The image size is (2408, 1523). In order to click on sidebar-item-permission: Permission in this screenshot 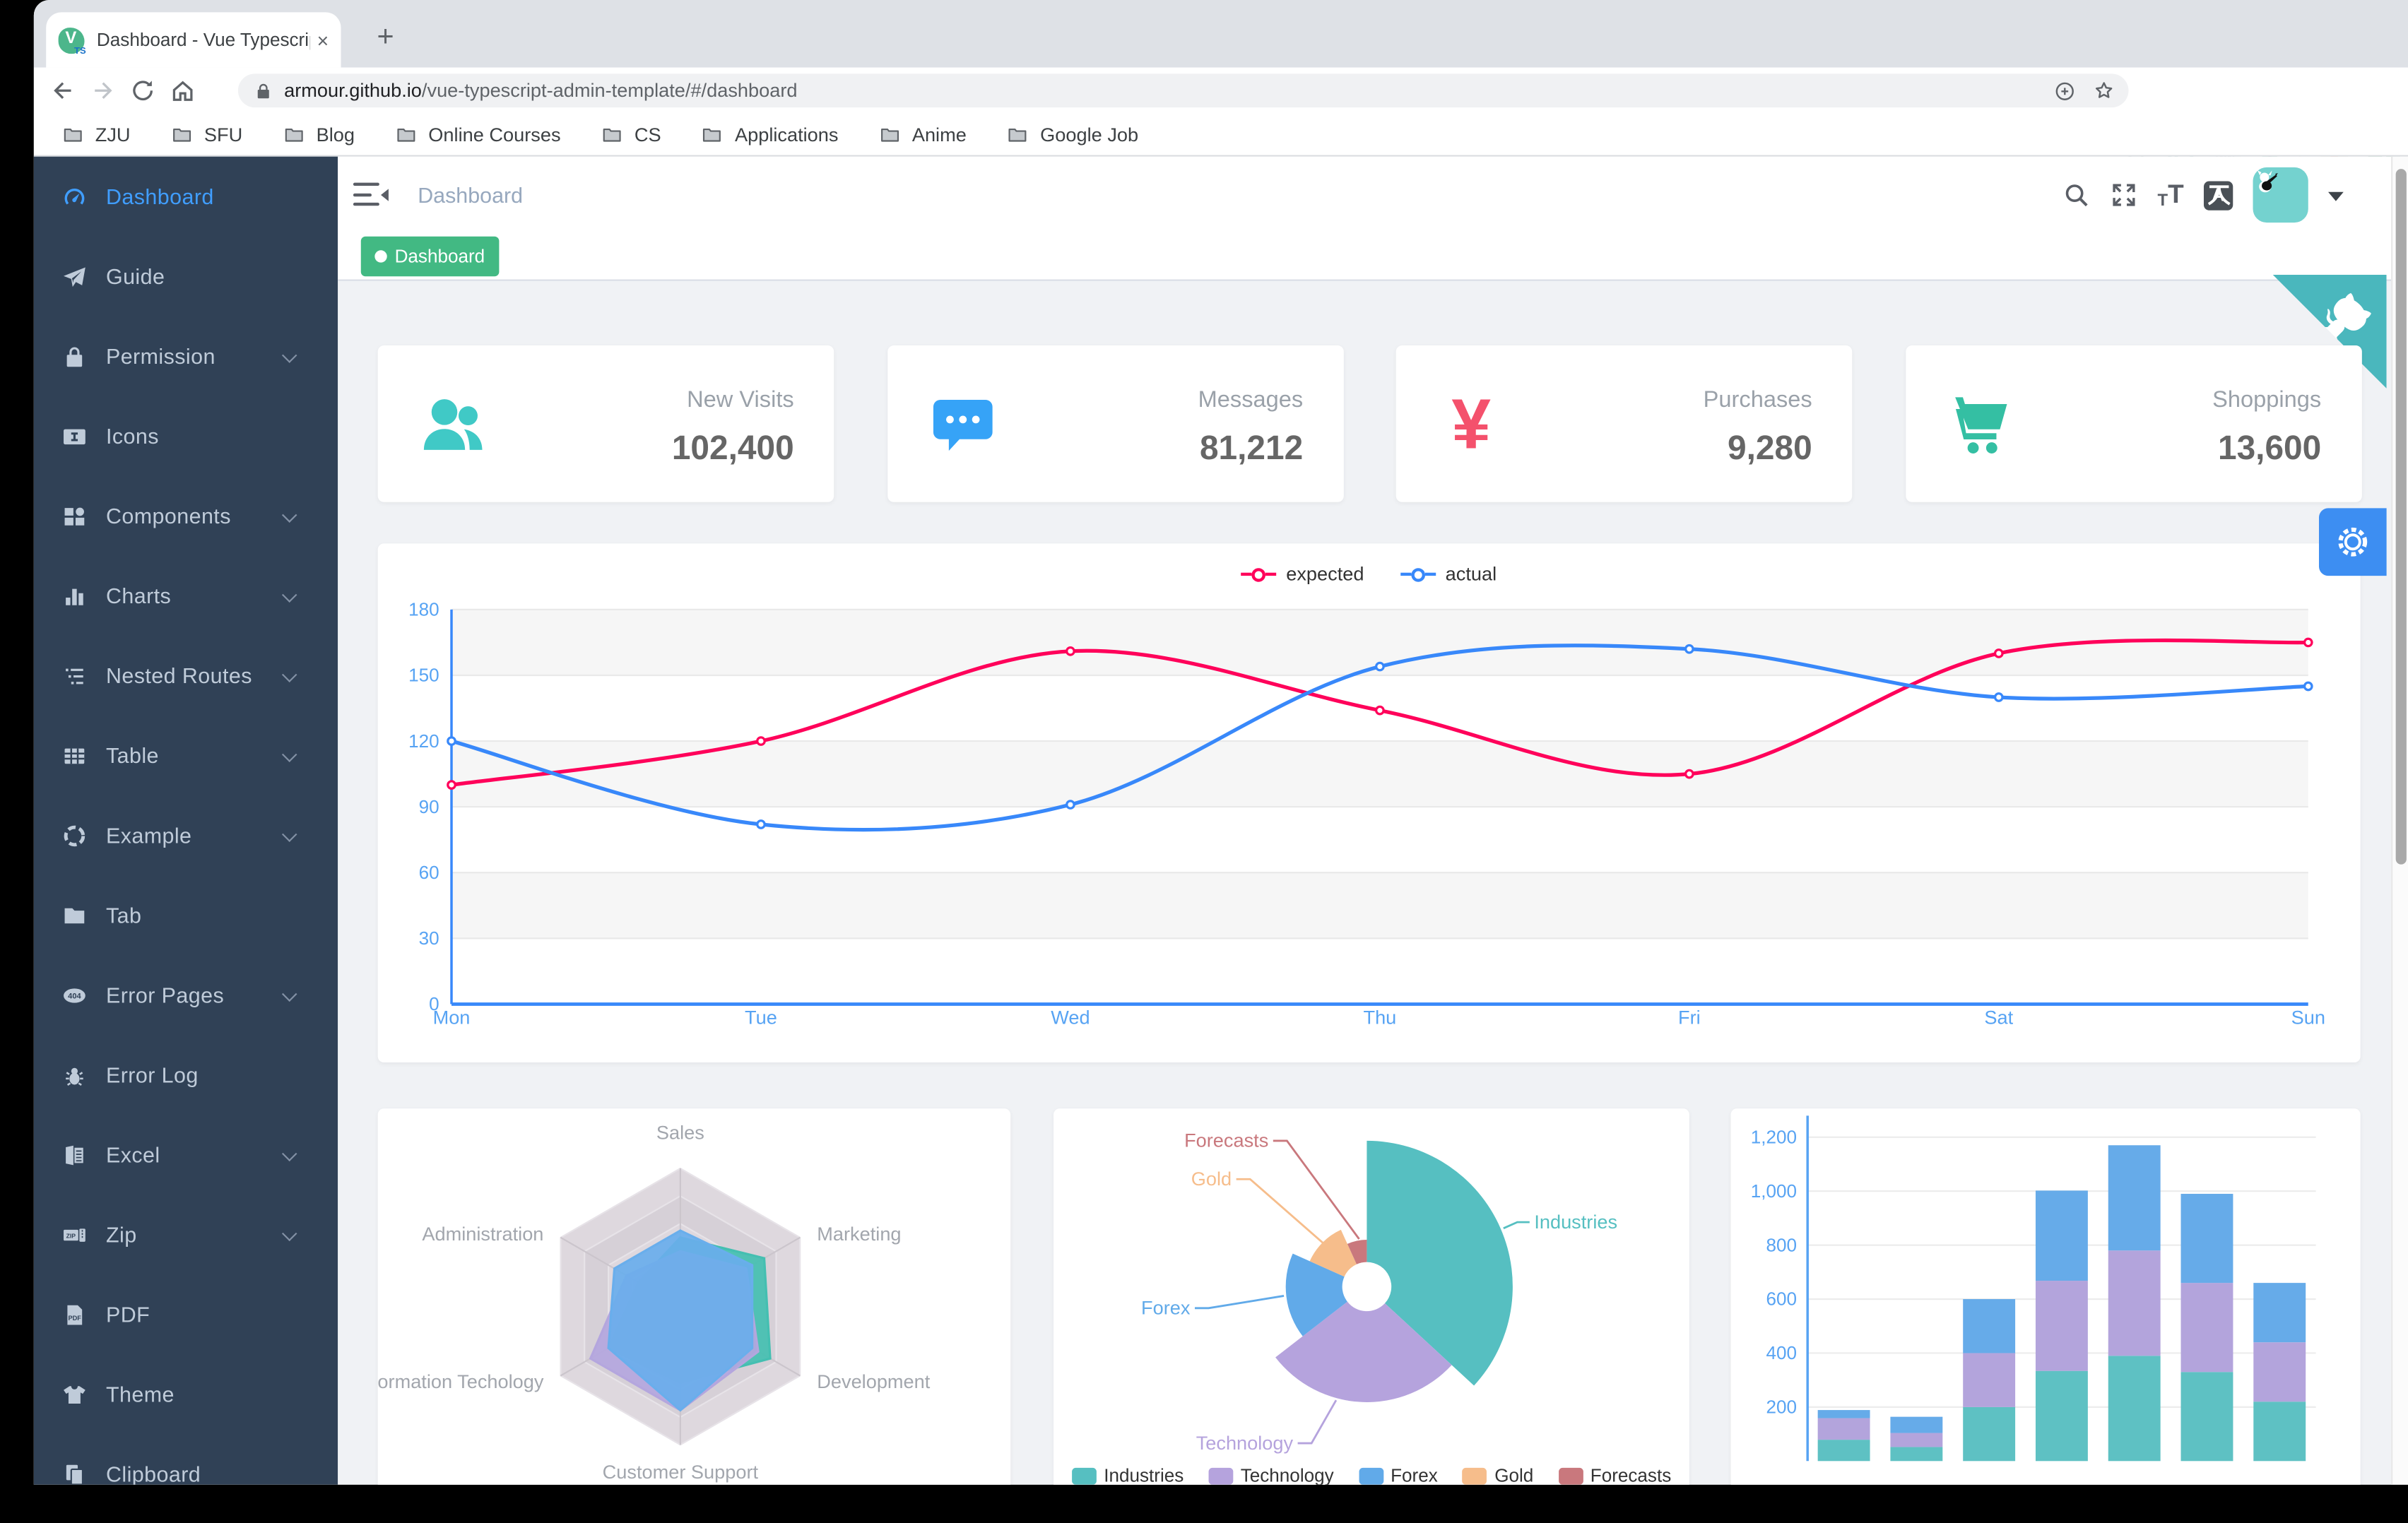, I will do `click(186, 356)`.